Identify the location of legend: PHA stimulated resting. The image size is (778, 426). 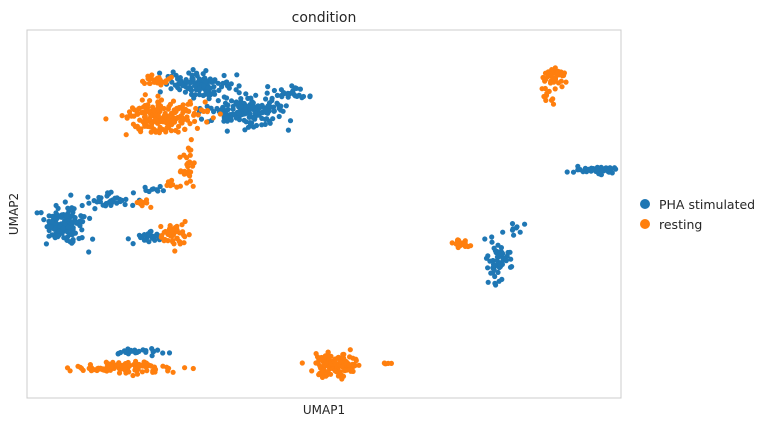
(697, 214).